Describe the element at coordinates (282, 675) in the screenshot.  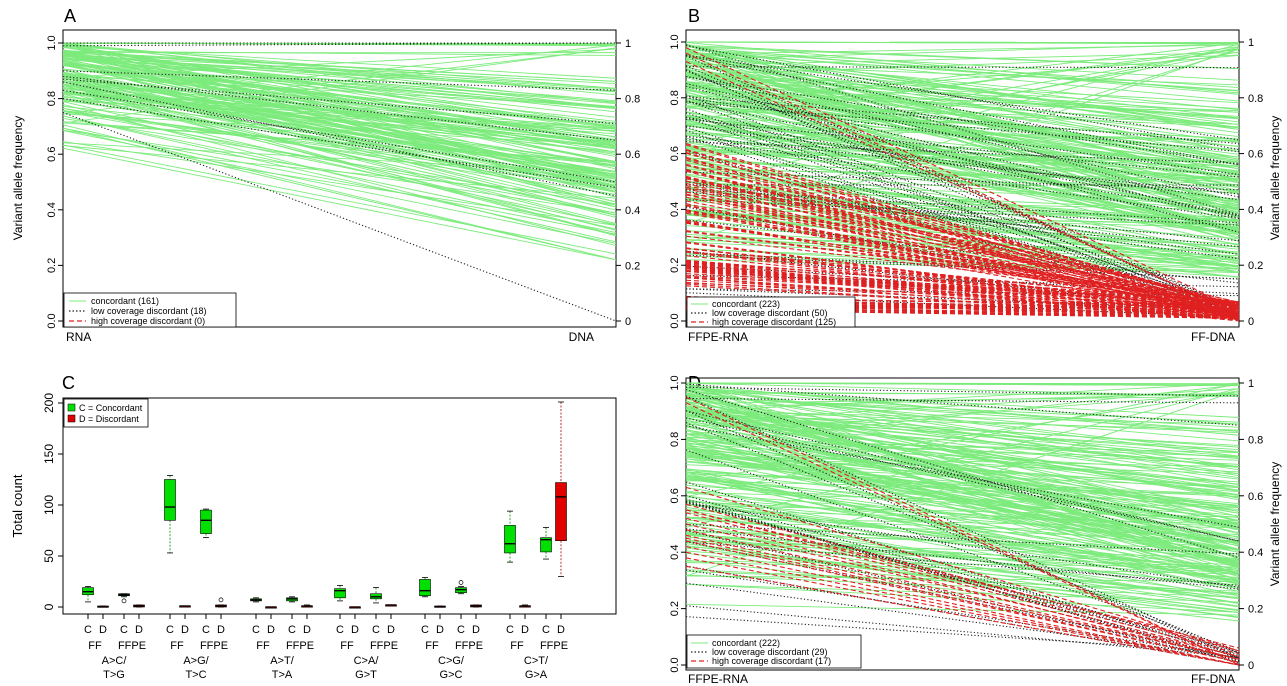
I see `group-label-line2: T>A` at that location.